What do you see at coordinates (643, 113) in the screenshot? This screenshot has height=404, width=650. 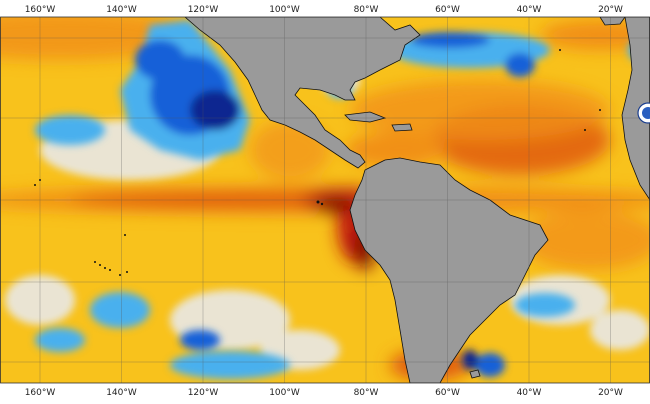 I see `agency-logo` at bounding box center [643, 113].